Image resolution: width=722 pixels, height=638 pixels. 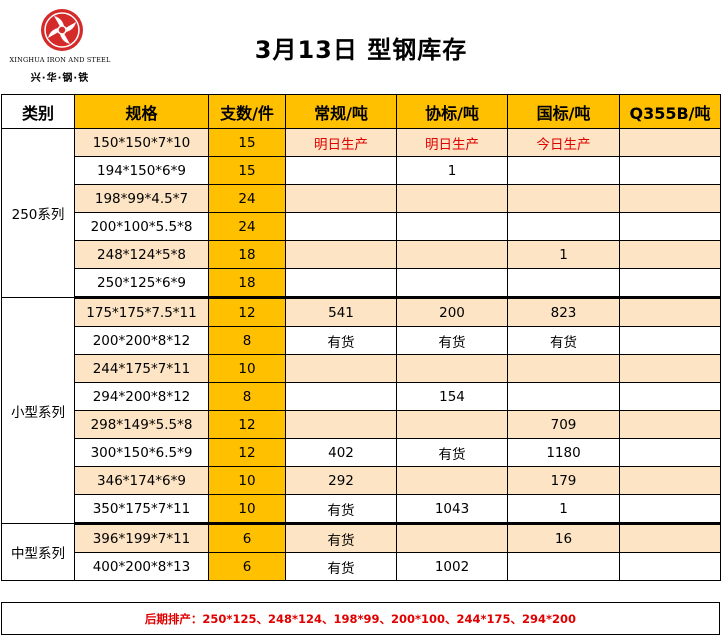 I want to click on spec-cell: 244*175*7*11, so click(x=141, y=368).